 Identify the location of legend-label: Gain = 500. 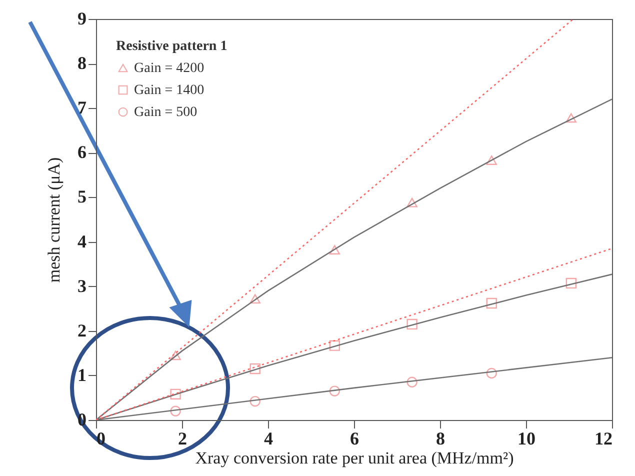
(166, 112).